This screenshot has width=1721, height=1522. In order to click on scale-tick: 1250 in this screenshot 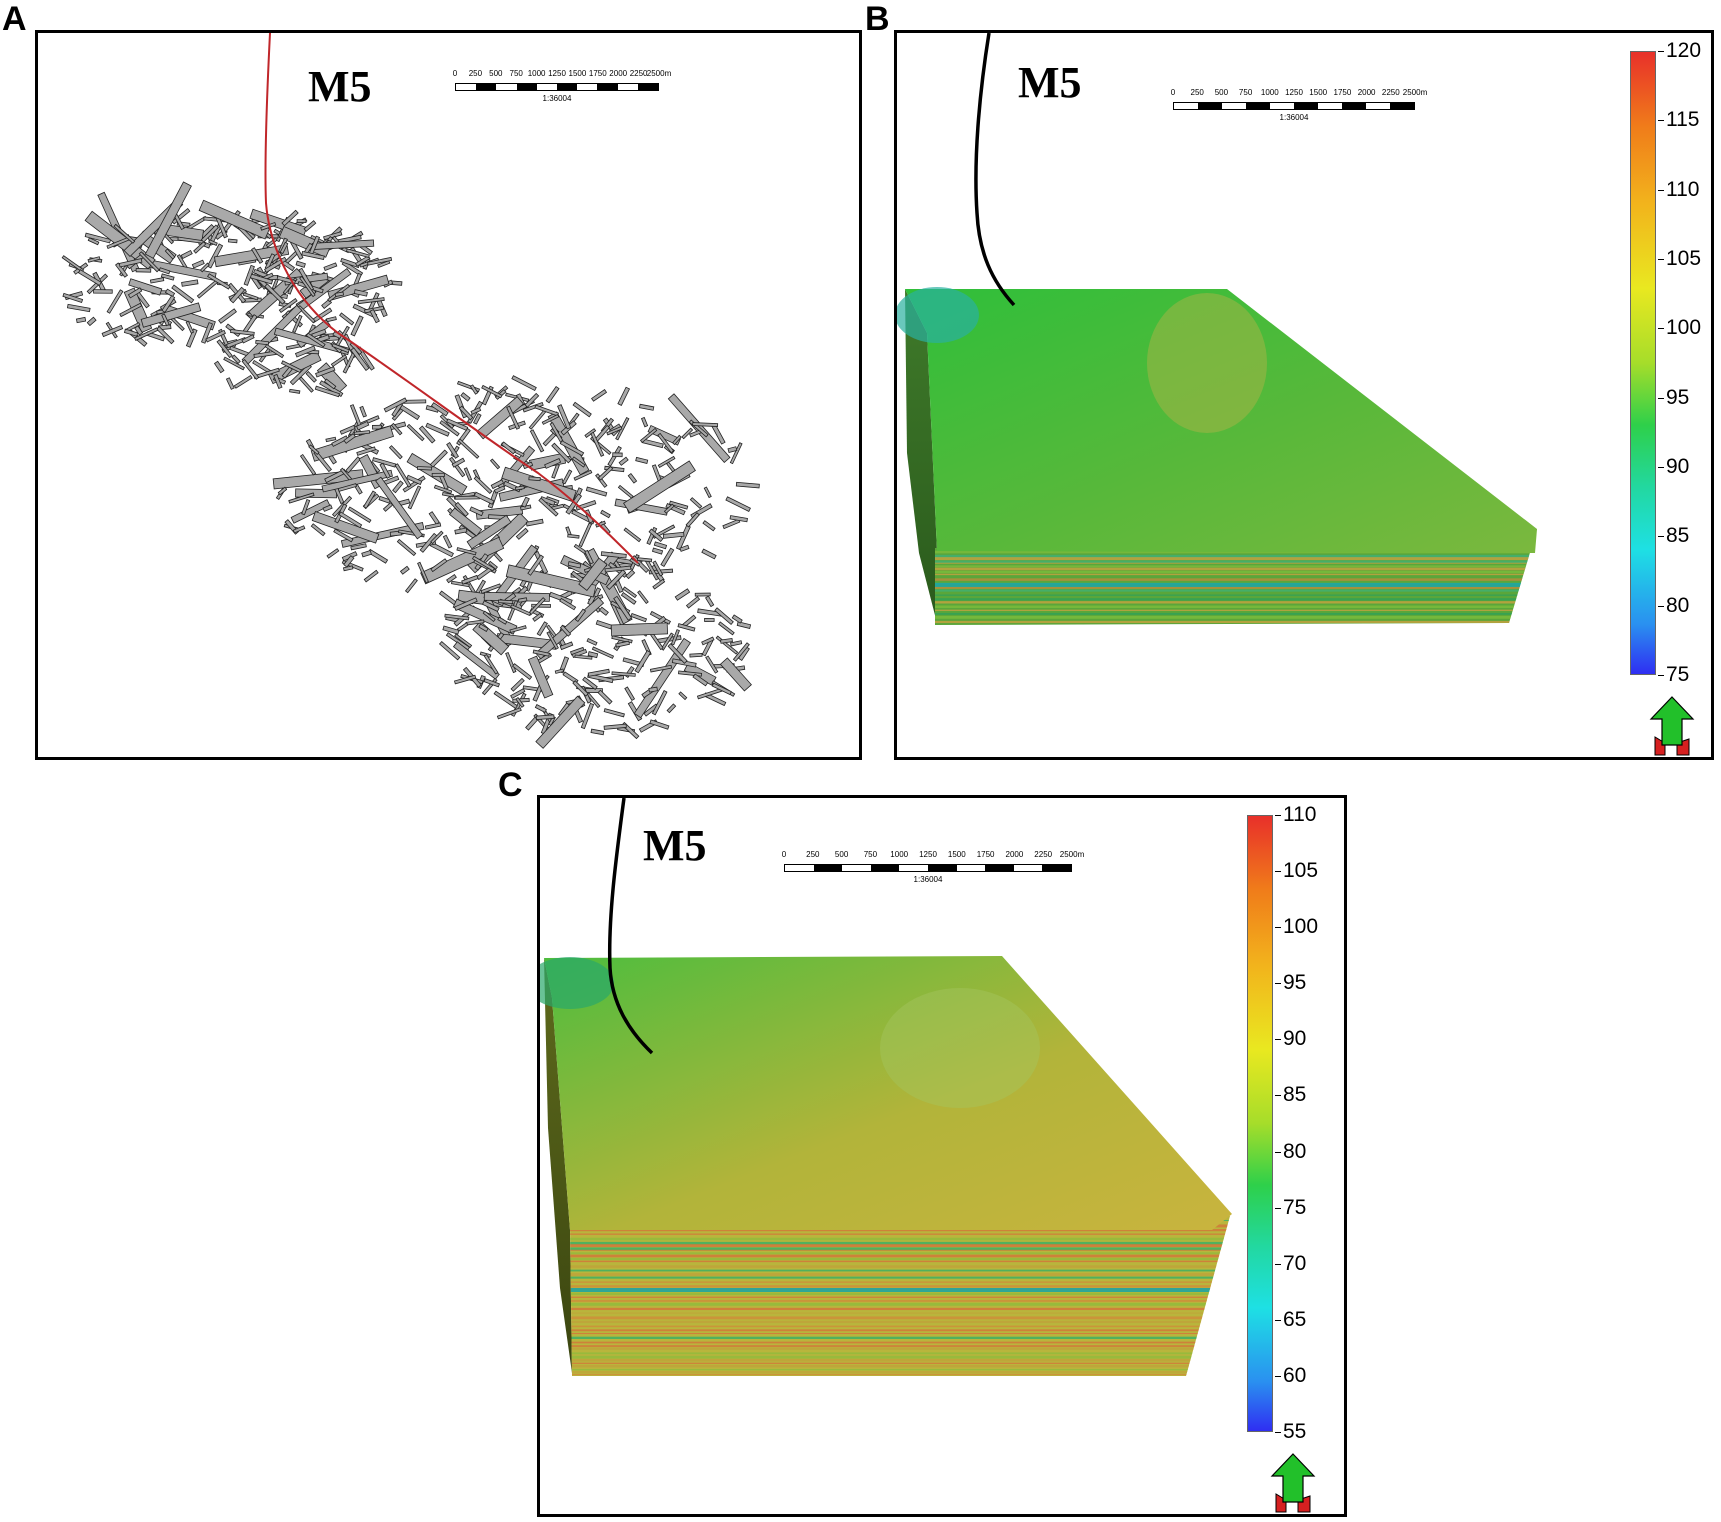, I will do `click(1294, 92)`.